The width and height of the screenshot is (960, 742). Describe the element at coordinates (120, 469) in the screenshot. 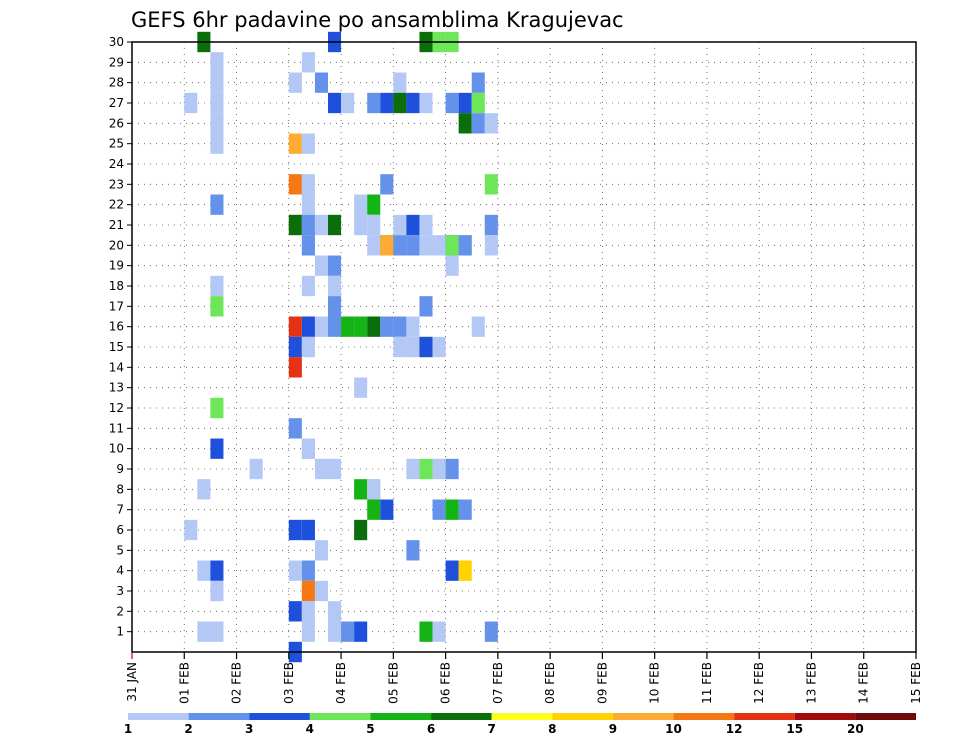

I see `y-tick-label: 9` at that location.